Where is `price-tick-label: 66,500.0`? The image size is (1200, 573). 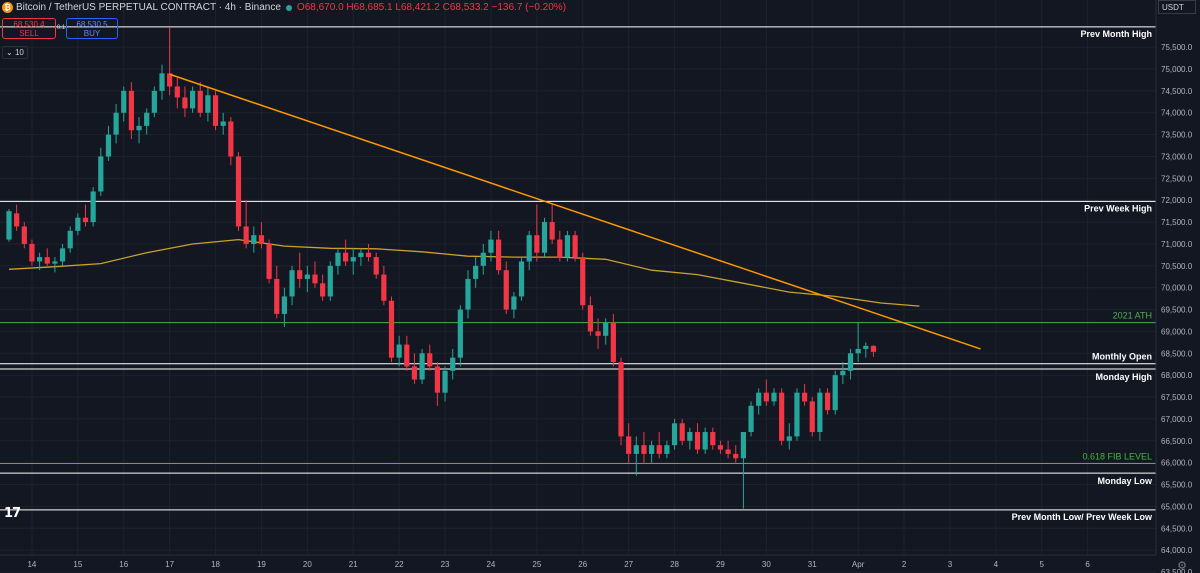
price-tick-label: 66,500.0 is located at coordinates (1177, 441).